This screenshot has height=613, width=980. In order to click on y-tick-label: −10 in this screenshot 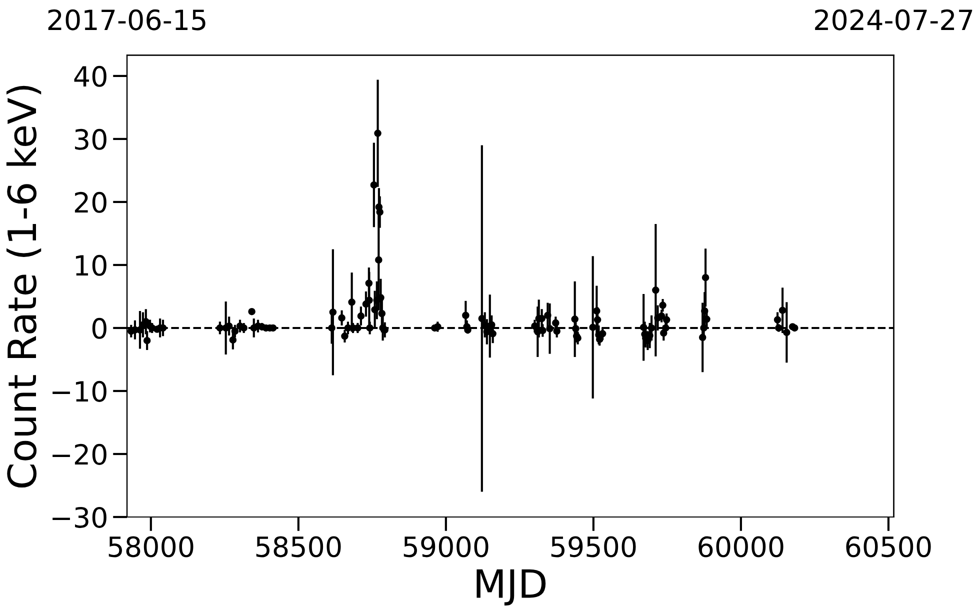, I will do `click(79, 391)`.